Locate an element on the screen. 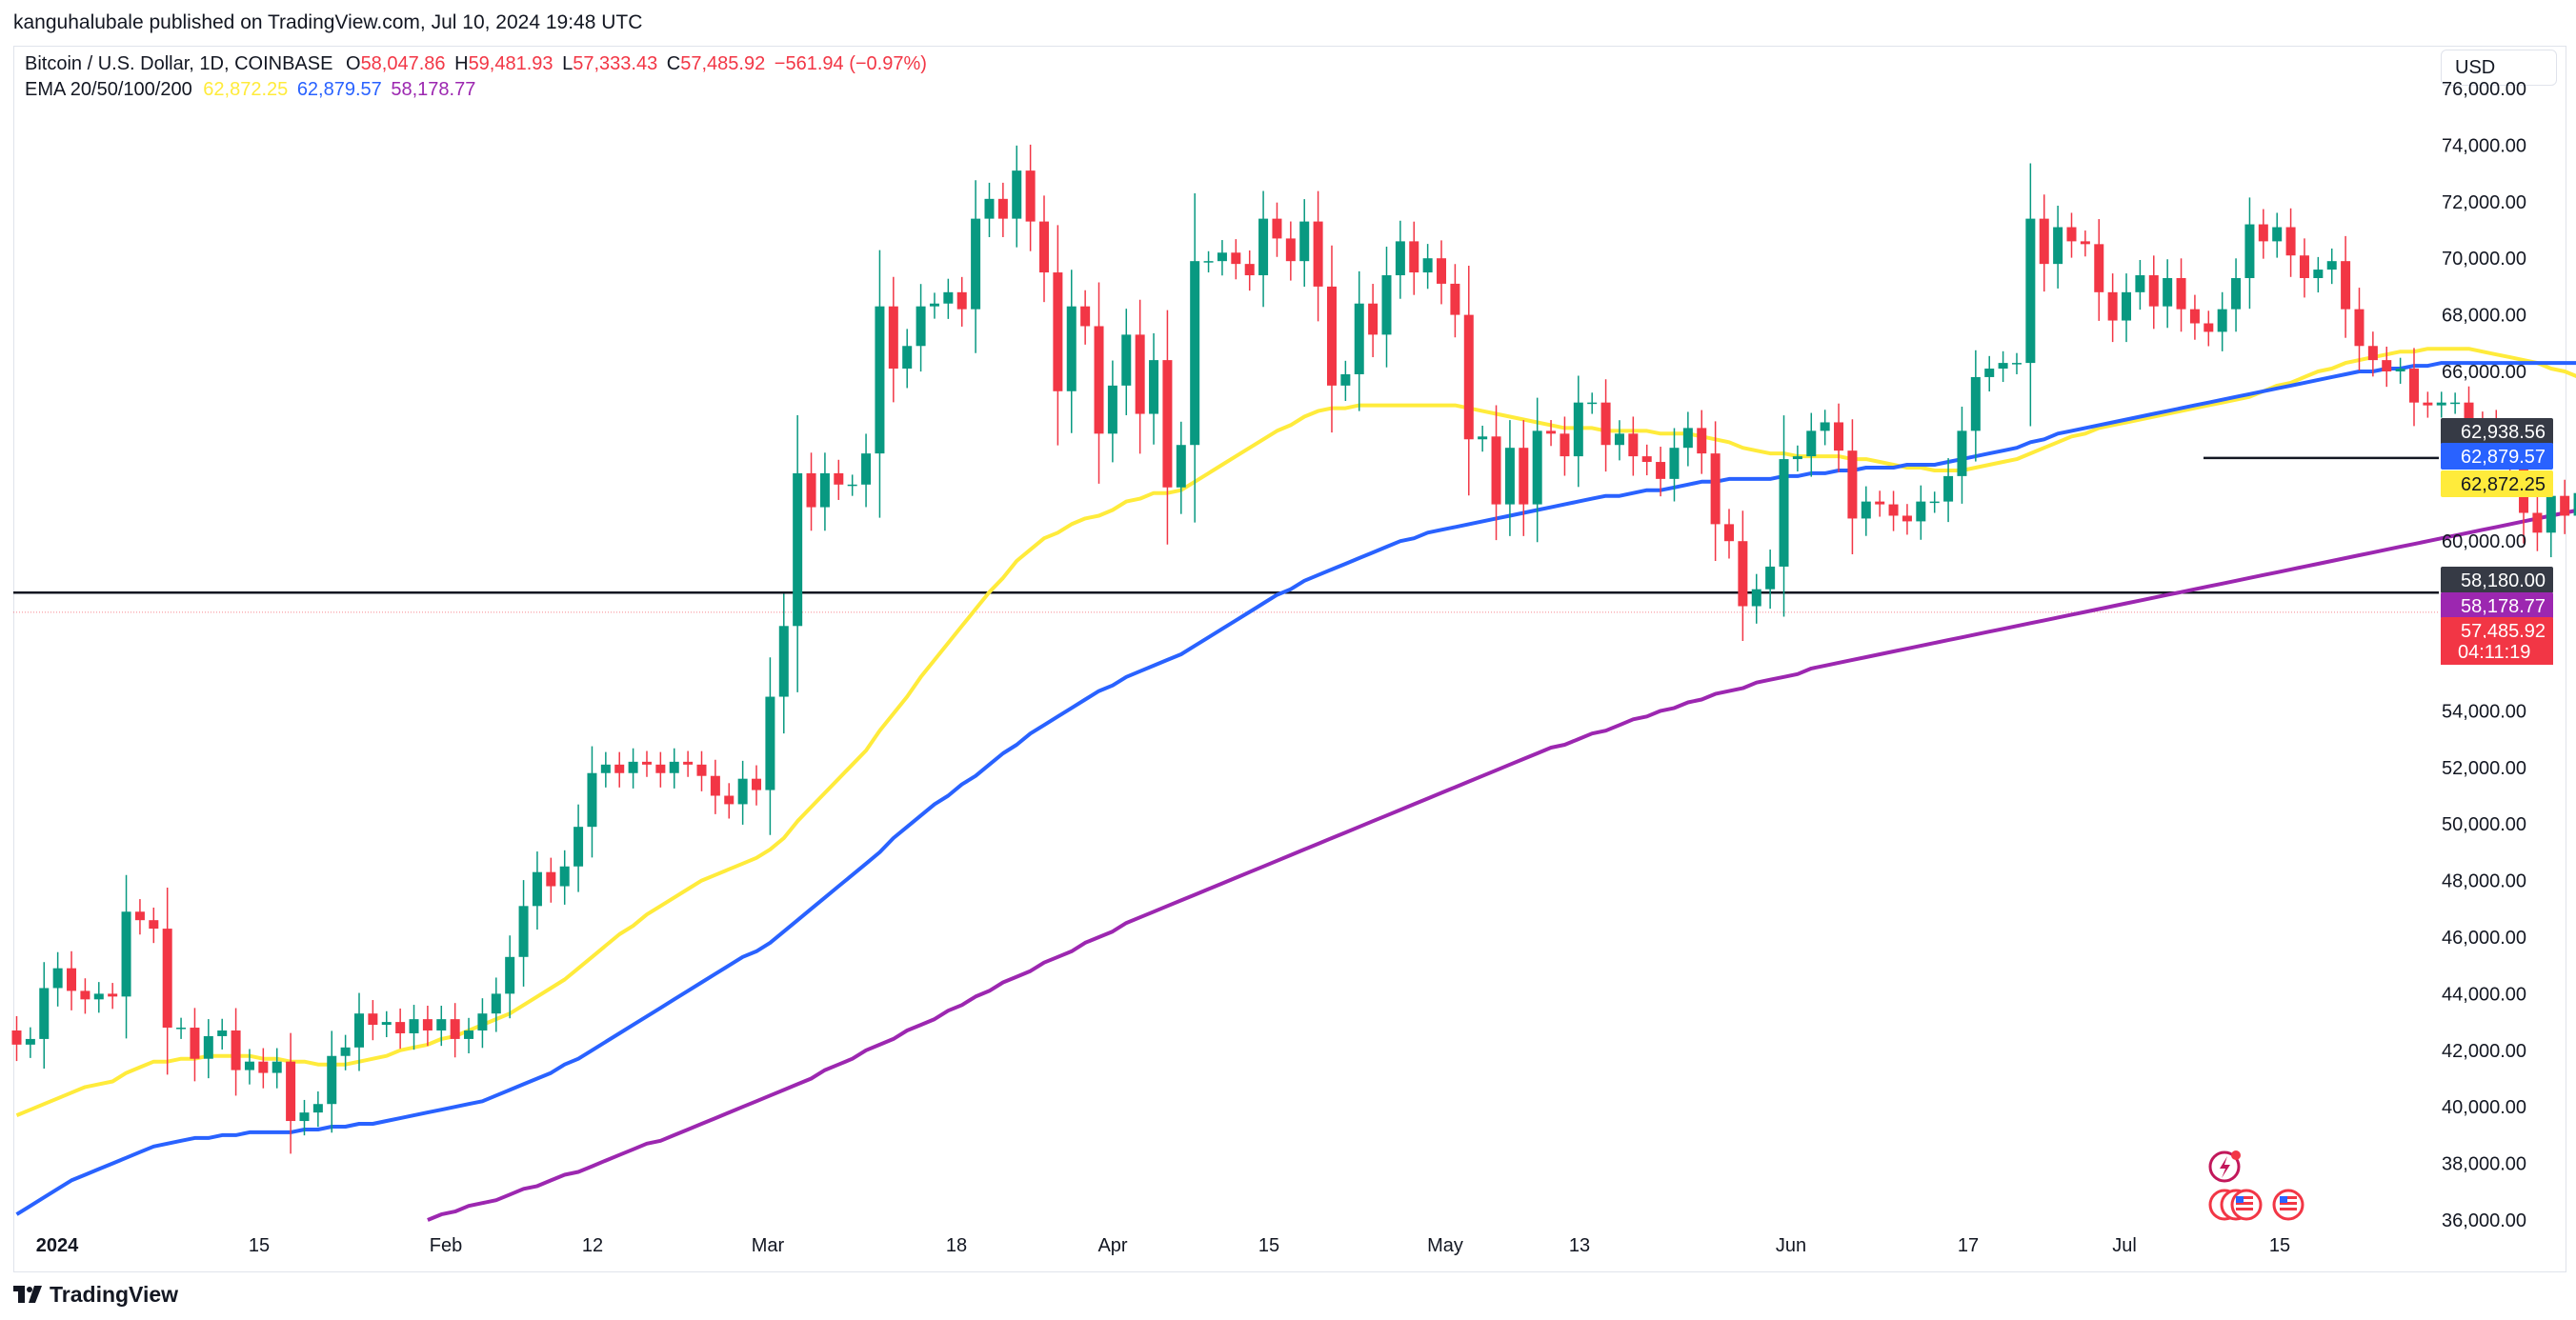  ema100-value: 62,879.57 is located at coordinates (339, 89).